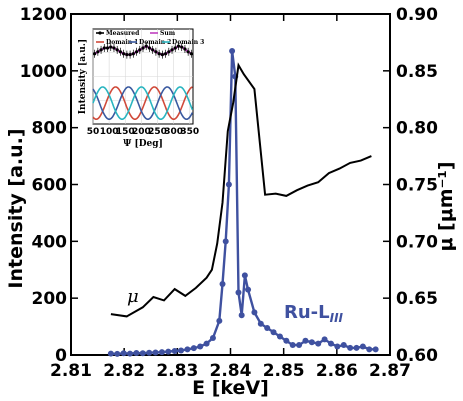 This screenshot has height=401, width=463. What do you see at coordinates (417, 72) in the screenshot?
I see `y-right-tick-label: 0.85` at bounding box center [417, 72].